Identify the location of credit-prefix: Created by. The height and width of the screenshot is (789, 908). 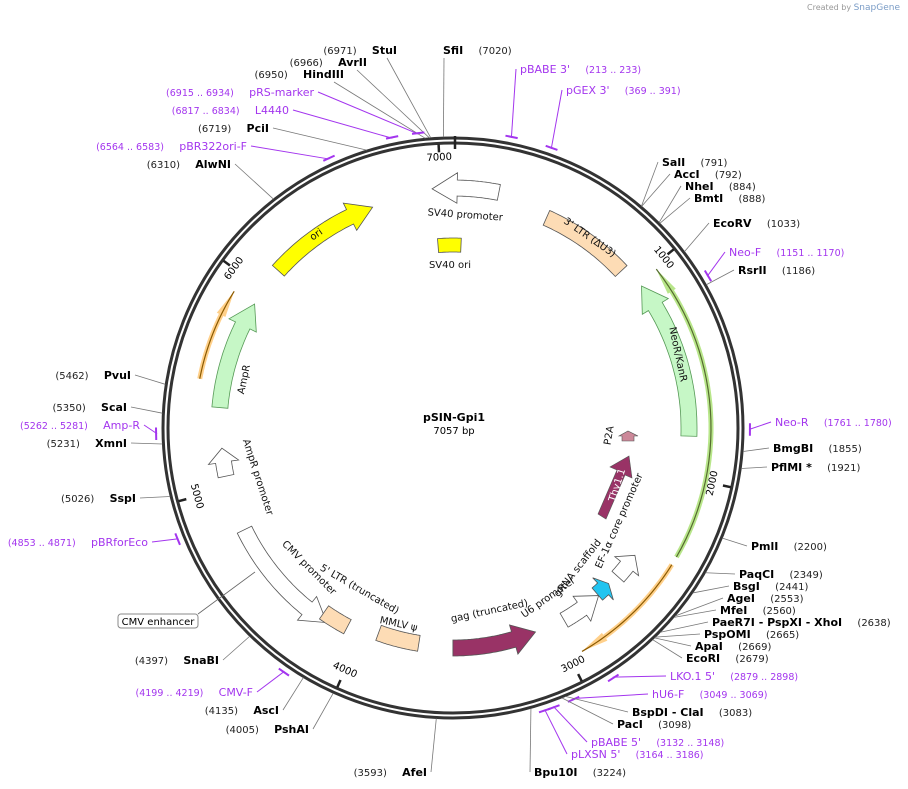
(829, 7).